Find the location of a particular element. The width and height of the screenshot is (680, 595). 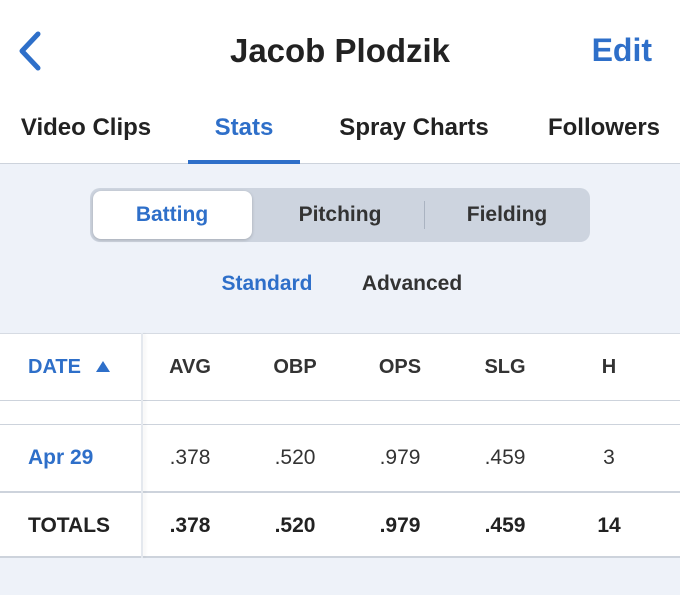

segment: Pitching is located at coordinates (340, 214).